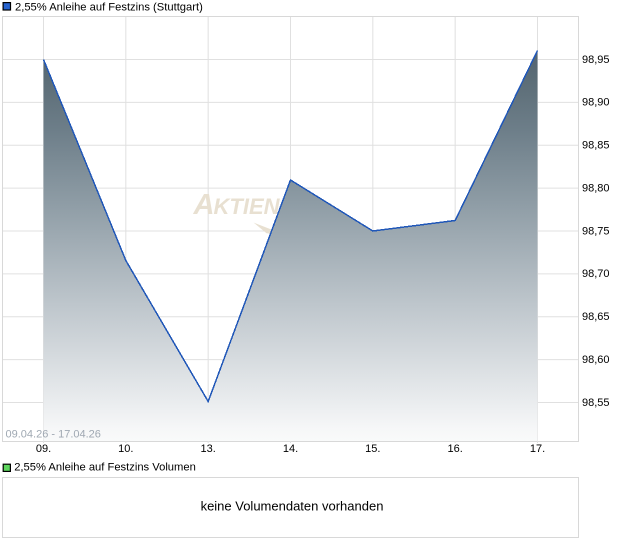 The width and height of the screenshot is (620, 546). What do you see at coordinates (596, 146) in the screenshot?
I see `svg-text: 98,85` at bounding box center [596, 146].